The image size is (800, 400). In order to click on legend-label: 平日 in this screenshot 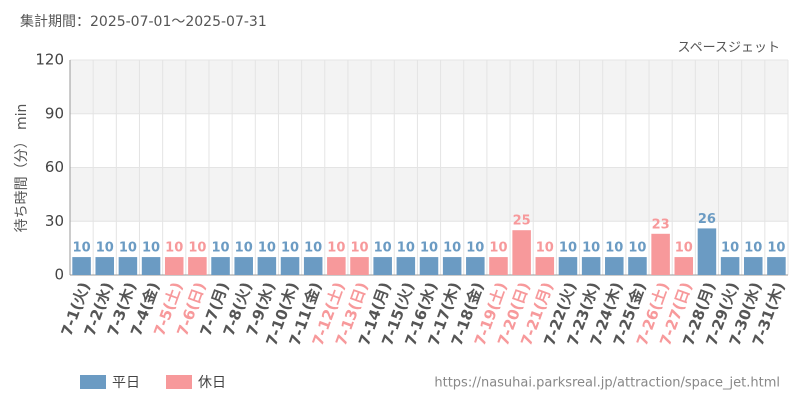, I will do `click(126, 383)`.